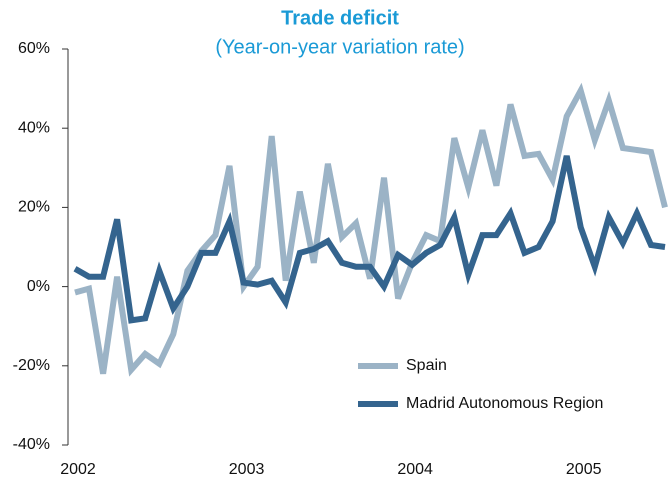 Image resolution: width=668 pixels, height=484 pixels. What do you see at coordinates (426, 365) in the screenshot?
I see `legend-label: Spain` at bounding box center [426, 365].